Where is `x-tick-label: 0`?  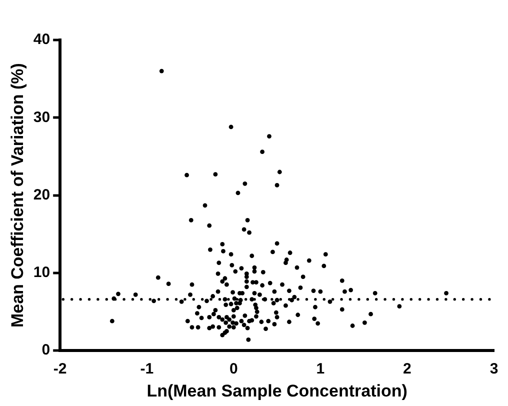 x-tick-label: 0 is located at coordinates (233, 369).